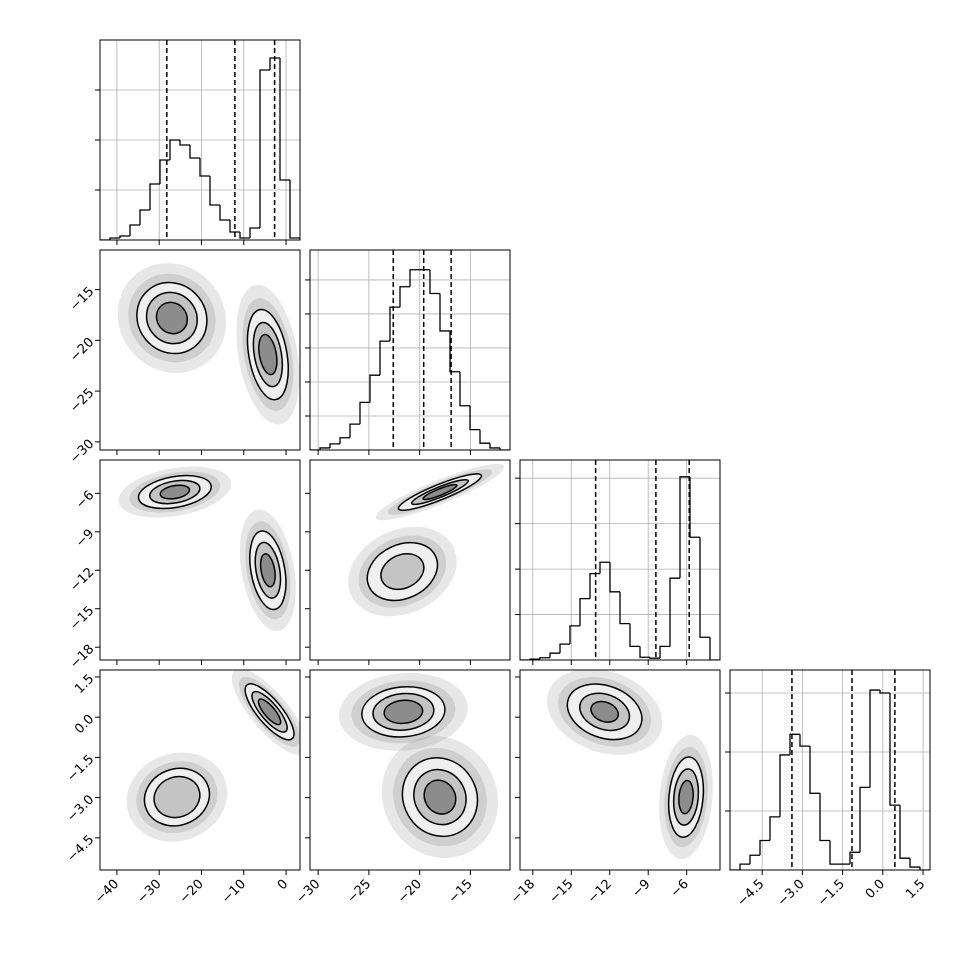 This screenshot has width=970, height=974. What do you see at coordinates (82, 350) in the screenshot?
I see `y-tick-label: −20` at bounding box center [82, 350].